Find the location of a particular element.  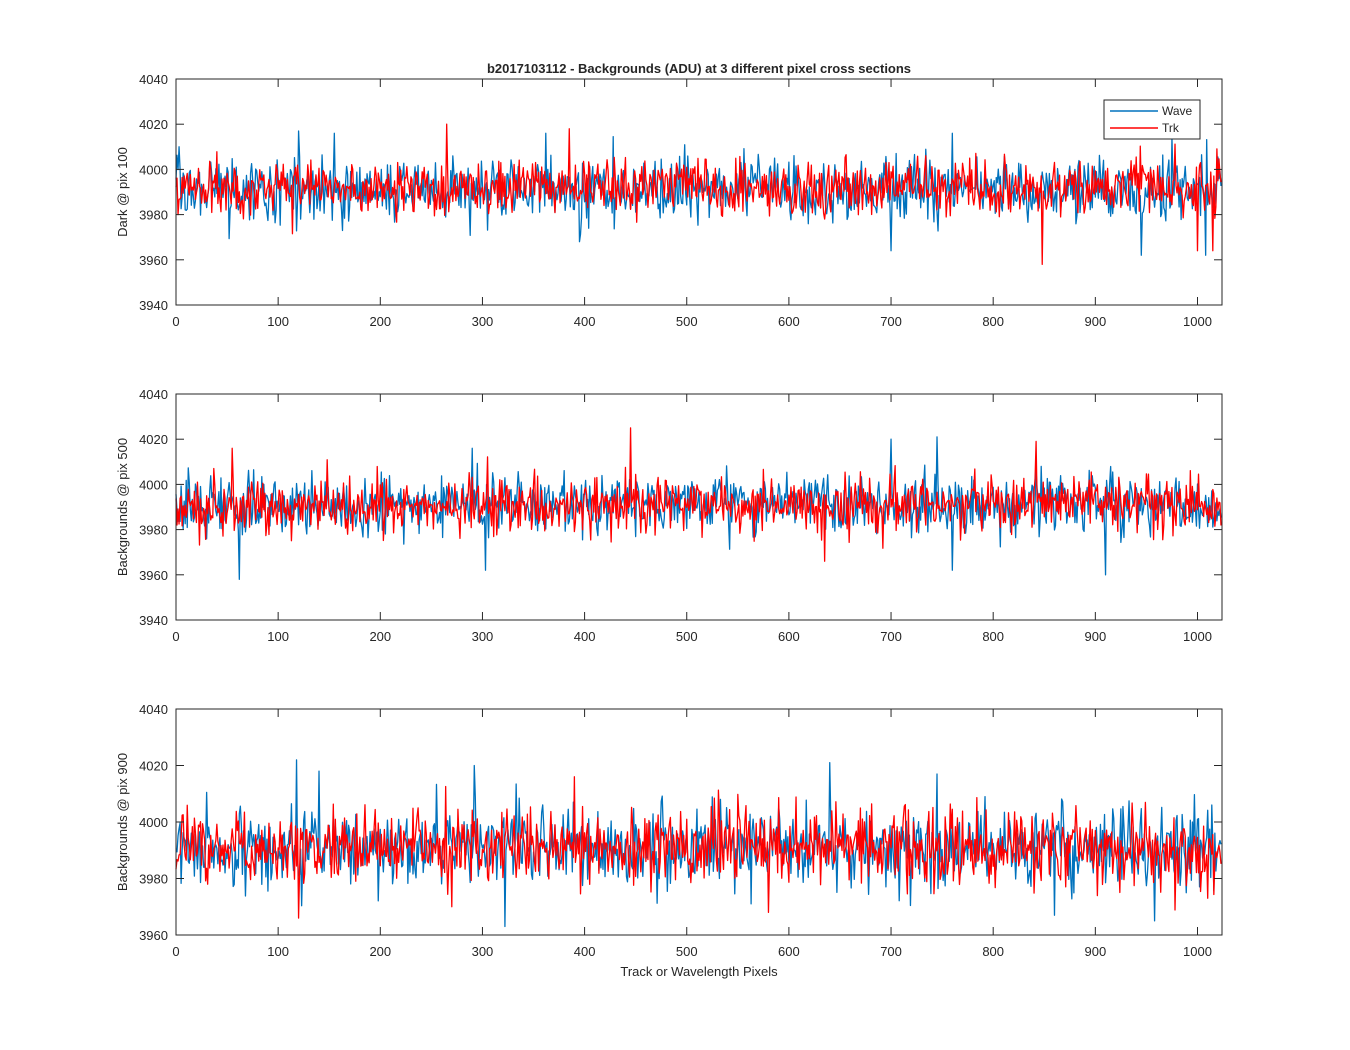

y-axis-label: Backgrounds @ pix 900 is located at coordinates (122, 822).